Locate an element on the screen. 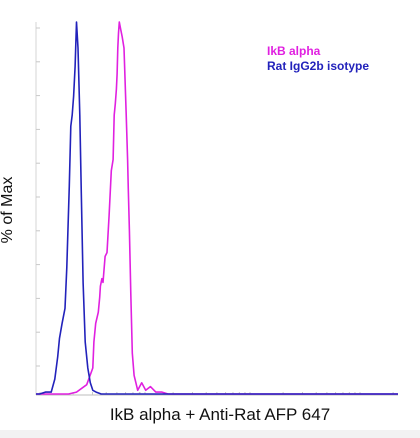 The width and height of the screenshot is (420, 438). legend-entry-rat-igg2b-isotype: Rat IgG2b isotype is located at coordinates (318, 66).